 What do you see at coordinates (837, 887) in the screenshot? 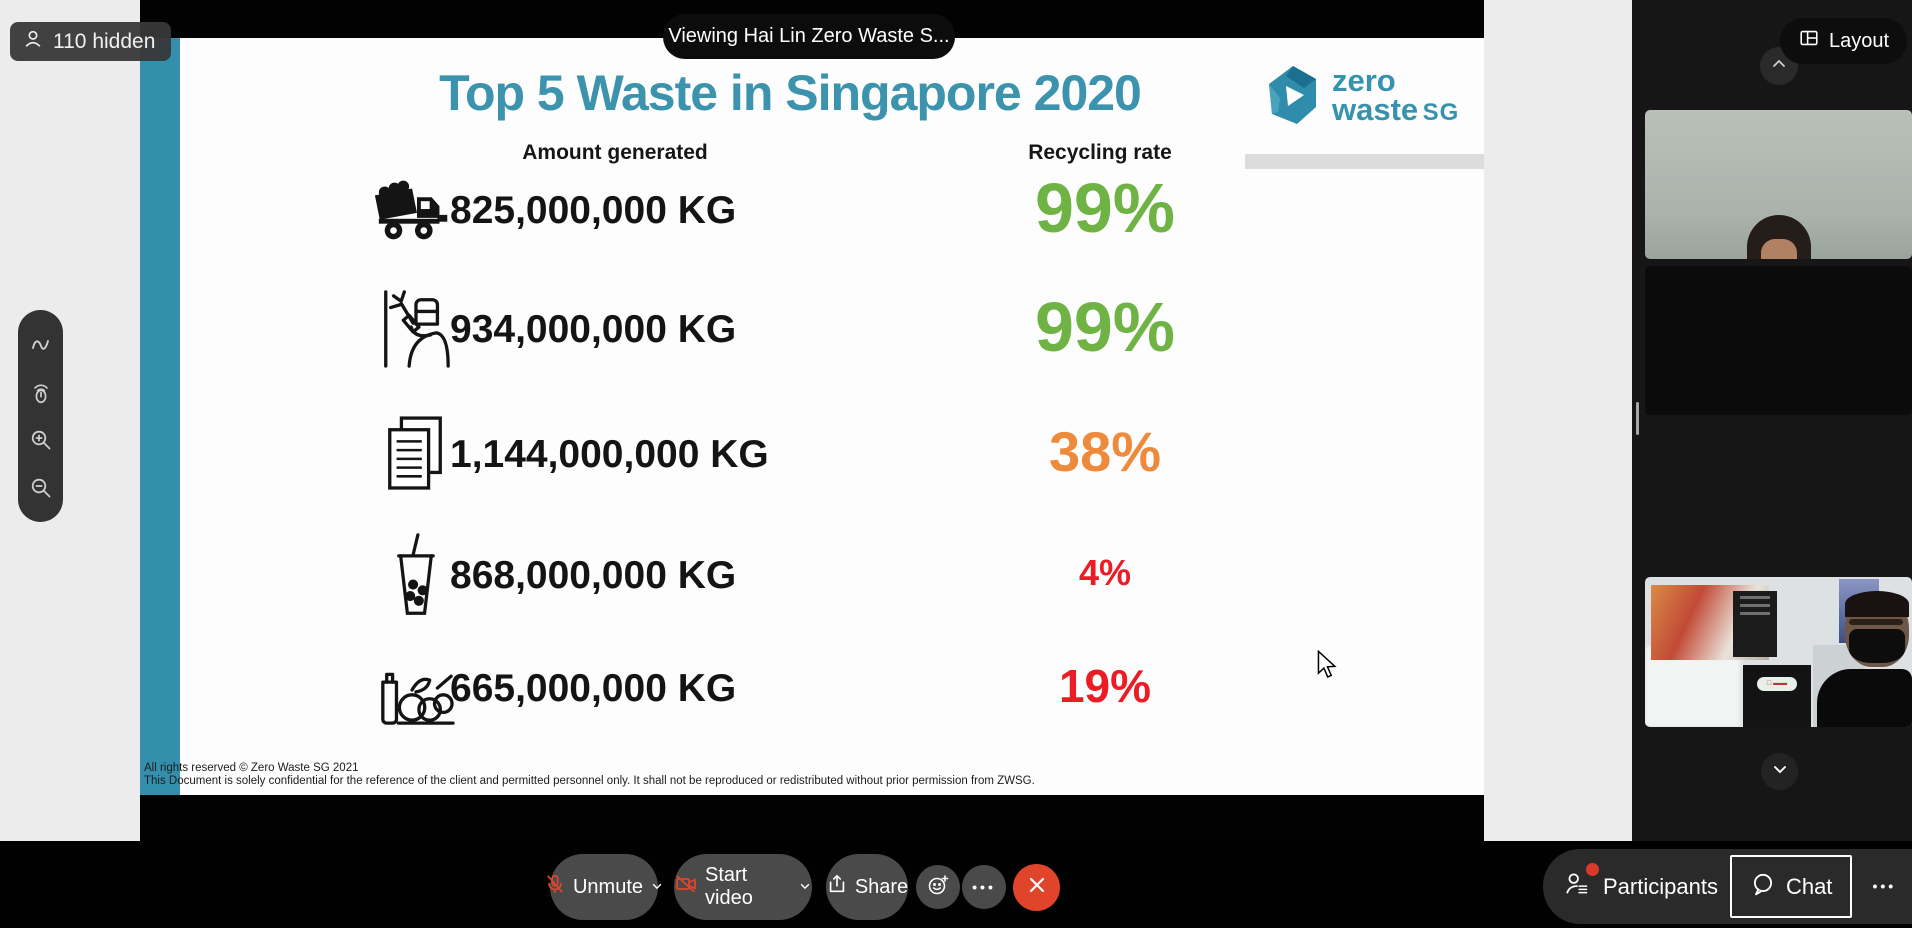
I see `share-icon` at bounding box center [837, 887].